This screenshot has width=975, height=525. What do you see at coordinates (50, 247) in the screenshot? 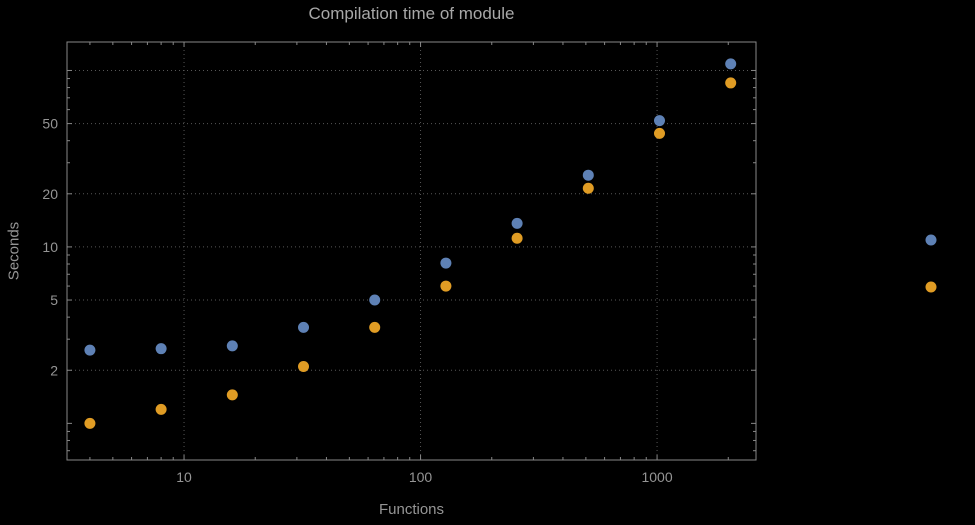
I see `y-tick-label: 10` at bounding box center [50, 247].